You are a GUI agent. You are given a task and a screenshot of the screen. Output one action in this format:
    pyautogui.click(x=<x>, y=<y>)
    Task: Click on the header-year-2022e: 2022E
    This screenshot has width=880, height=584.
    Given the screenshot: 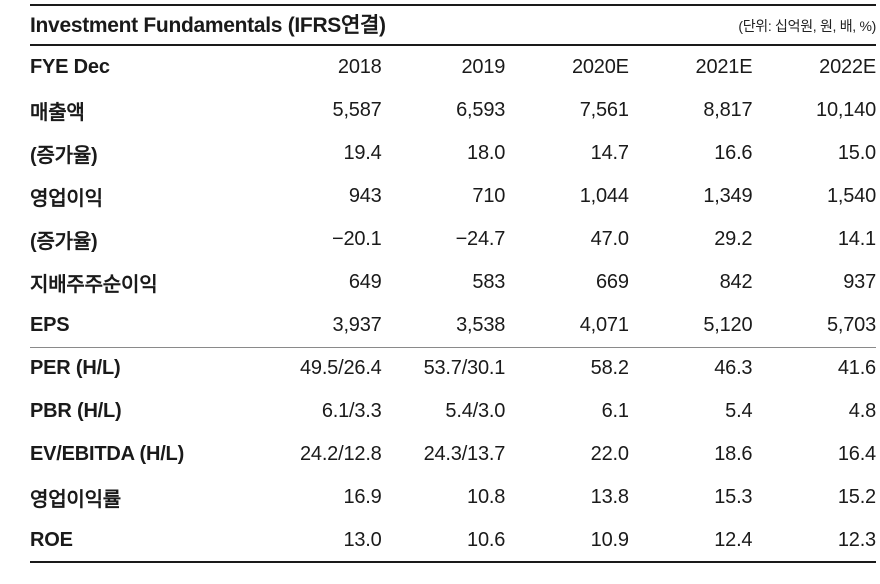 What is the action you would take?
    pyautogui.click(x=847, y=67)
    